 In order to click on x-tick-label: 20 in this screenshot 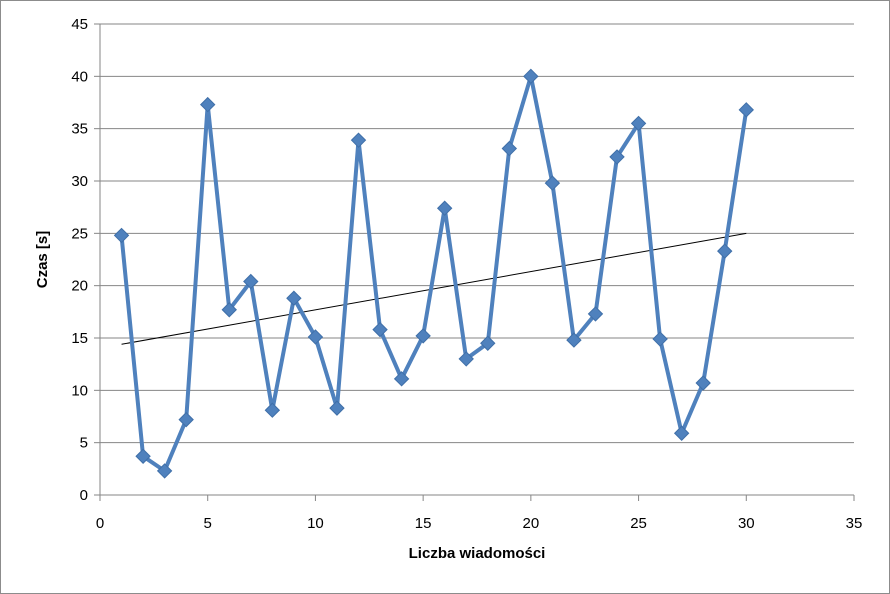, I will do `click(531, 523)`.